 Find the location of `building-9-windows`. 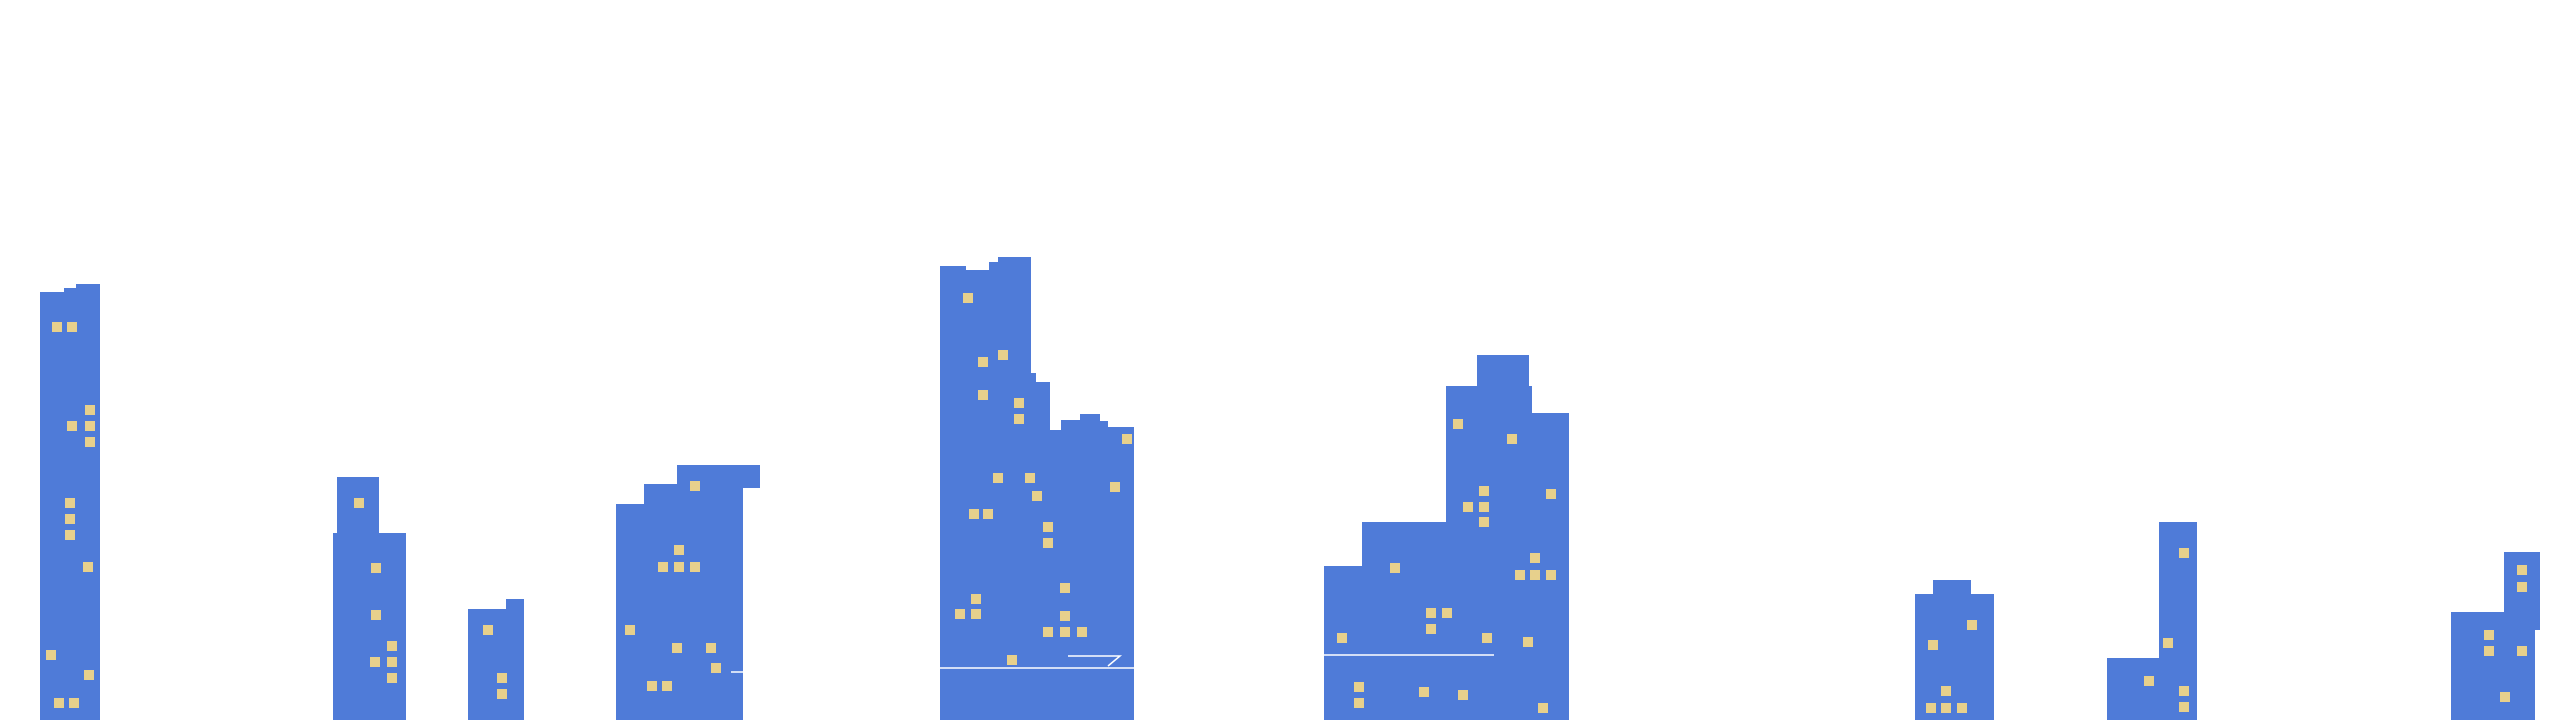

building-9-windows is located at coordinates (2505, 633).